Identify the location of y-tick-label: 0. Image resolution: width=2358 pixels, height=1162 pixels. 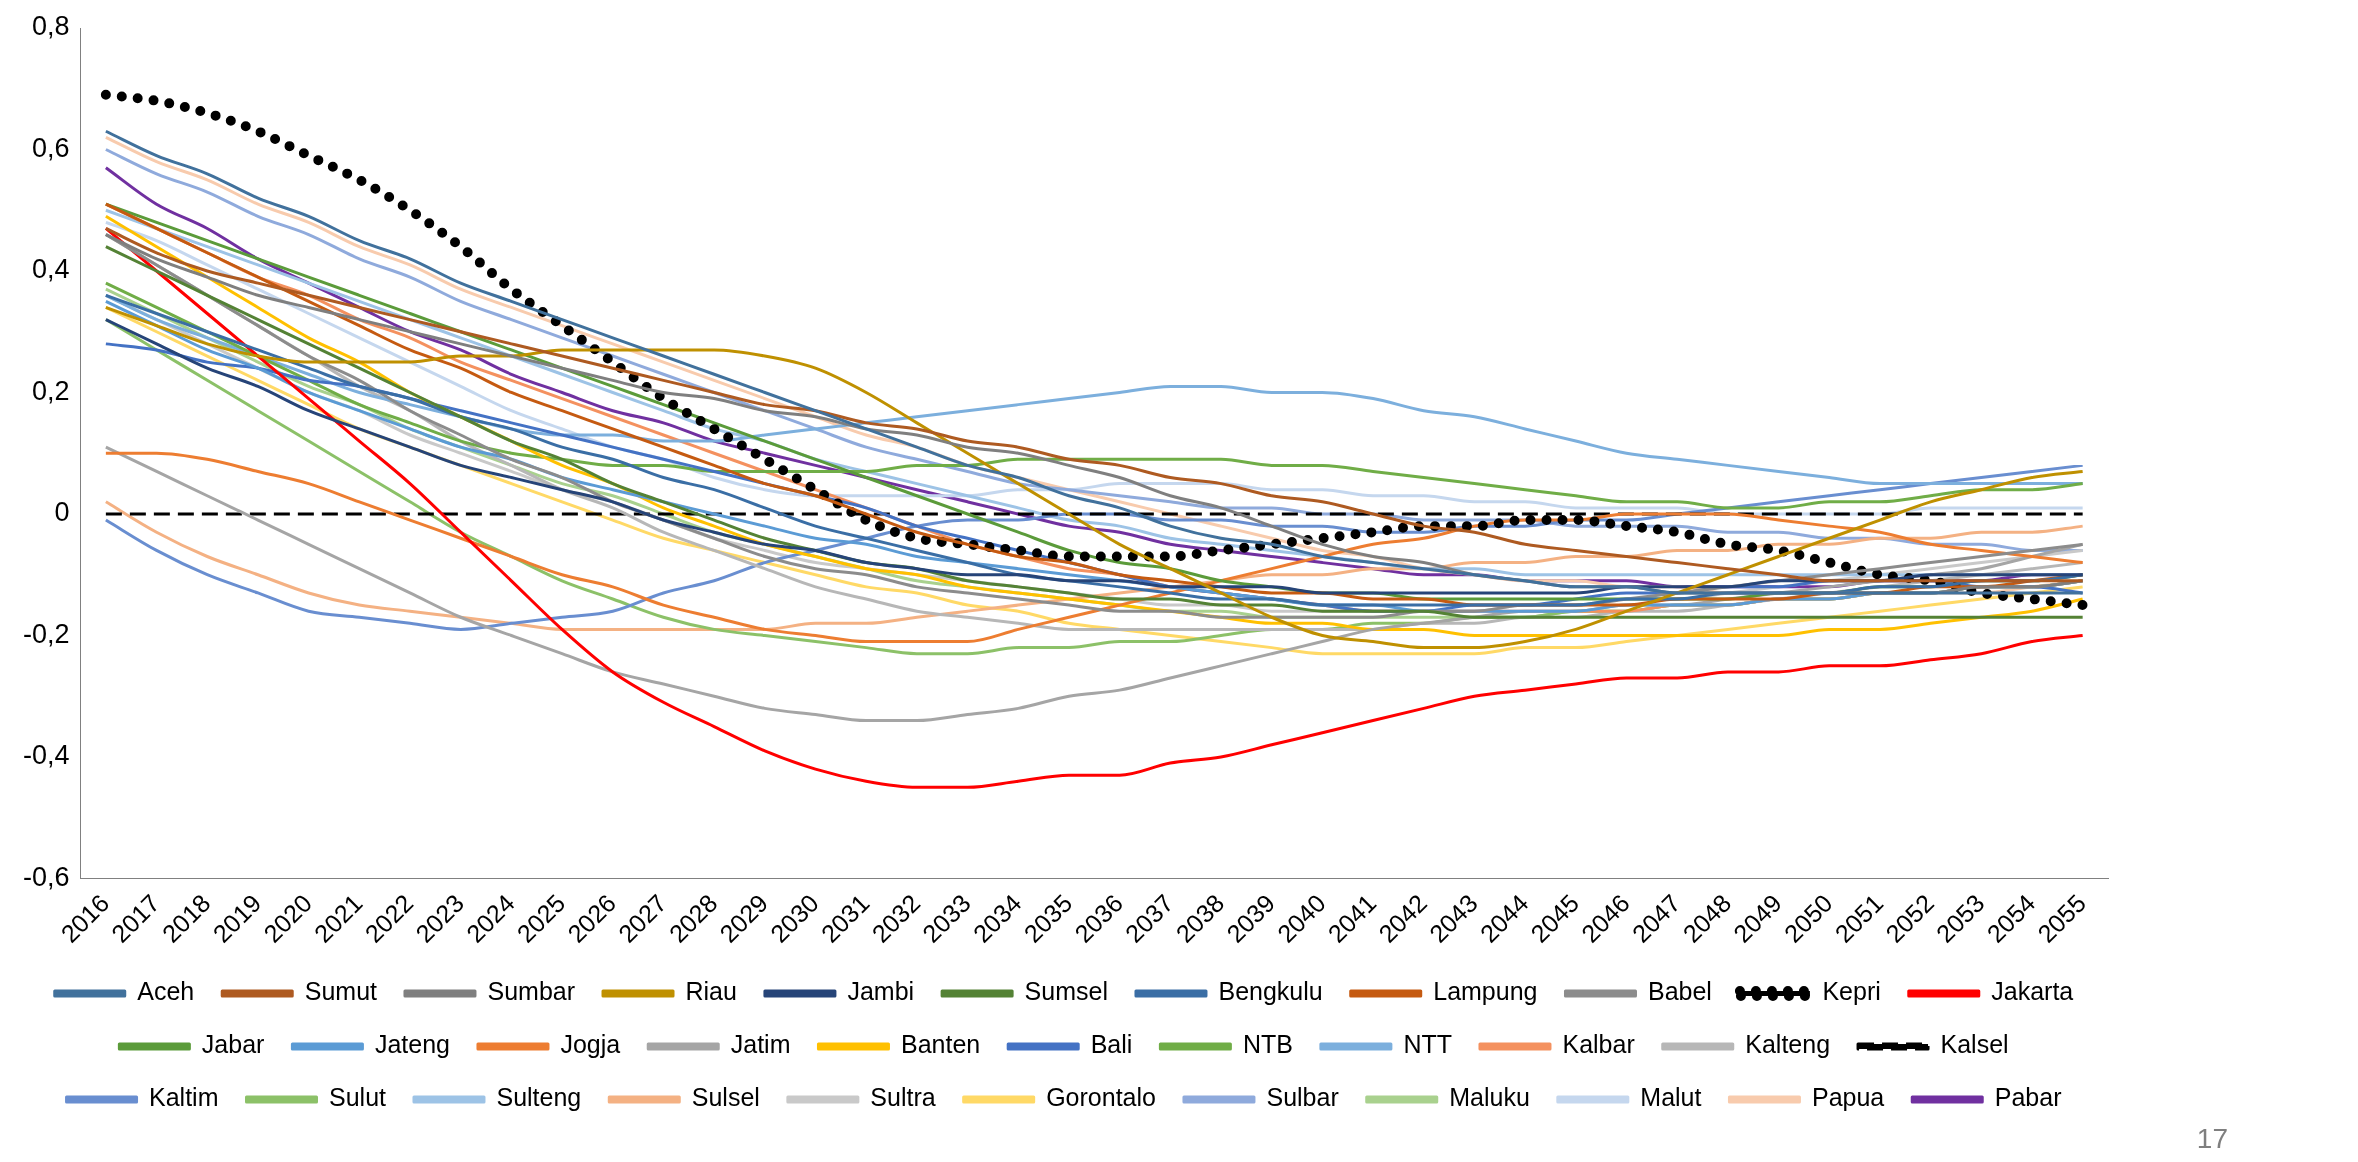
(62, 512).